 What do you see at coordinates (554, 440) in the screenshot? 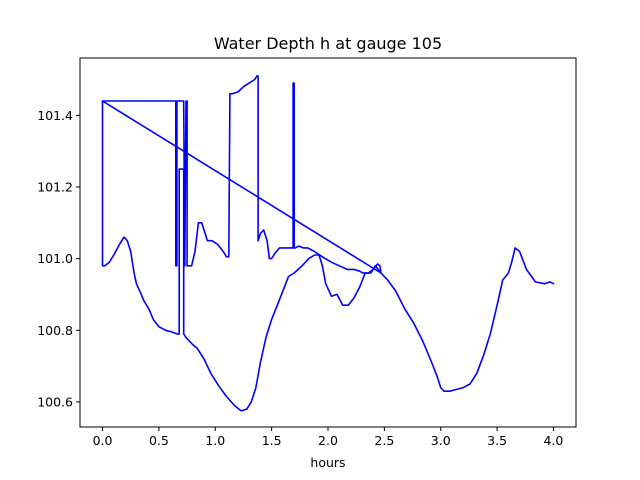
I see `x-tick-label: 4.0` at bounding box center [554, 440].